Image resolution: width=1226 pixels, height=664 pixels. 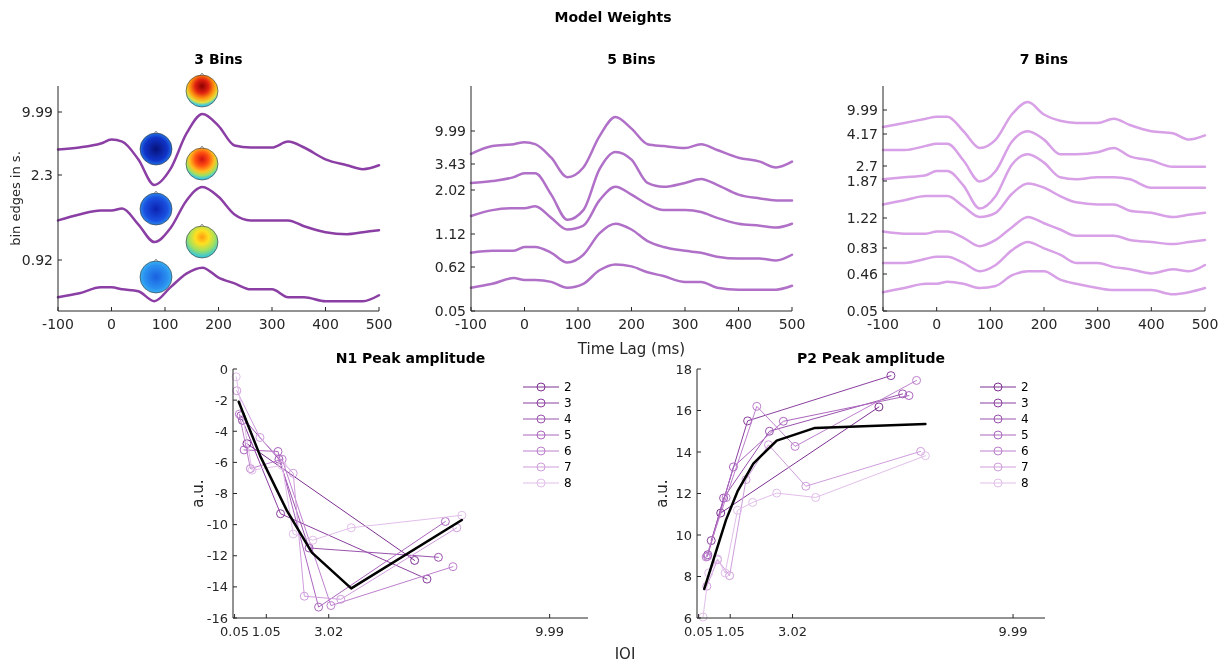 I want to click on text: 1.87, so click(x=862, y=180).